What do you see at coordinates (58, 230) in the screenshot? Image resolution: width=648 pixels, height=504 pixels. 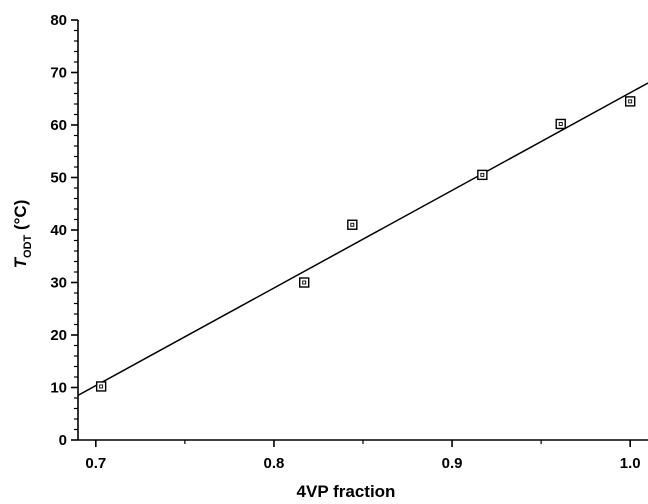 I see `y-tick-label: 40` at bounding box center [58, 230].